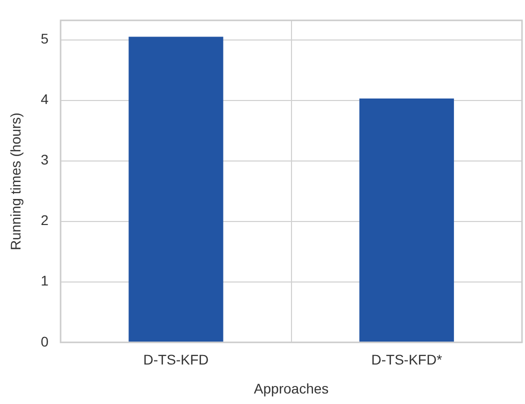  Describe the element at coordinates (44, 160) in the screenshot. I see `y-tick-label: 3` at that location.